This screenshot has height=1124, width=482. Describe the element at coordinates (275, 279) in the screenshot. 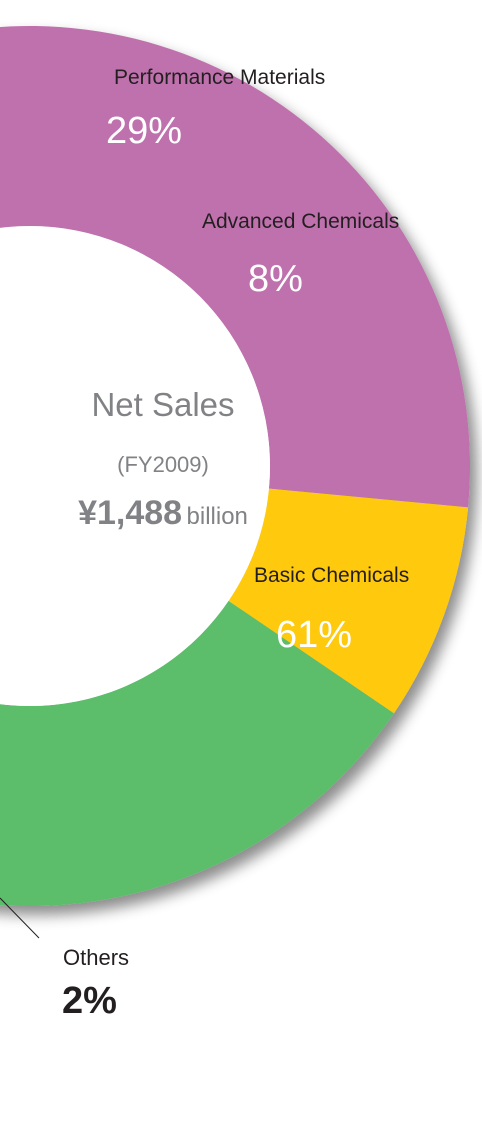

I see `advanced-chemicals-value: 8%` at that location.